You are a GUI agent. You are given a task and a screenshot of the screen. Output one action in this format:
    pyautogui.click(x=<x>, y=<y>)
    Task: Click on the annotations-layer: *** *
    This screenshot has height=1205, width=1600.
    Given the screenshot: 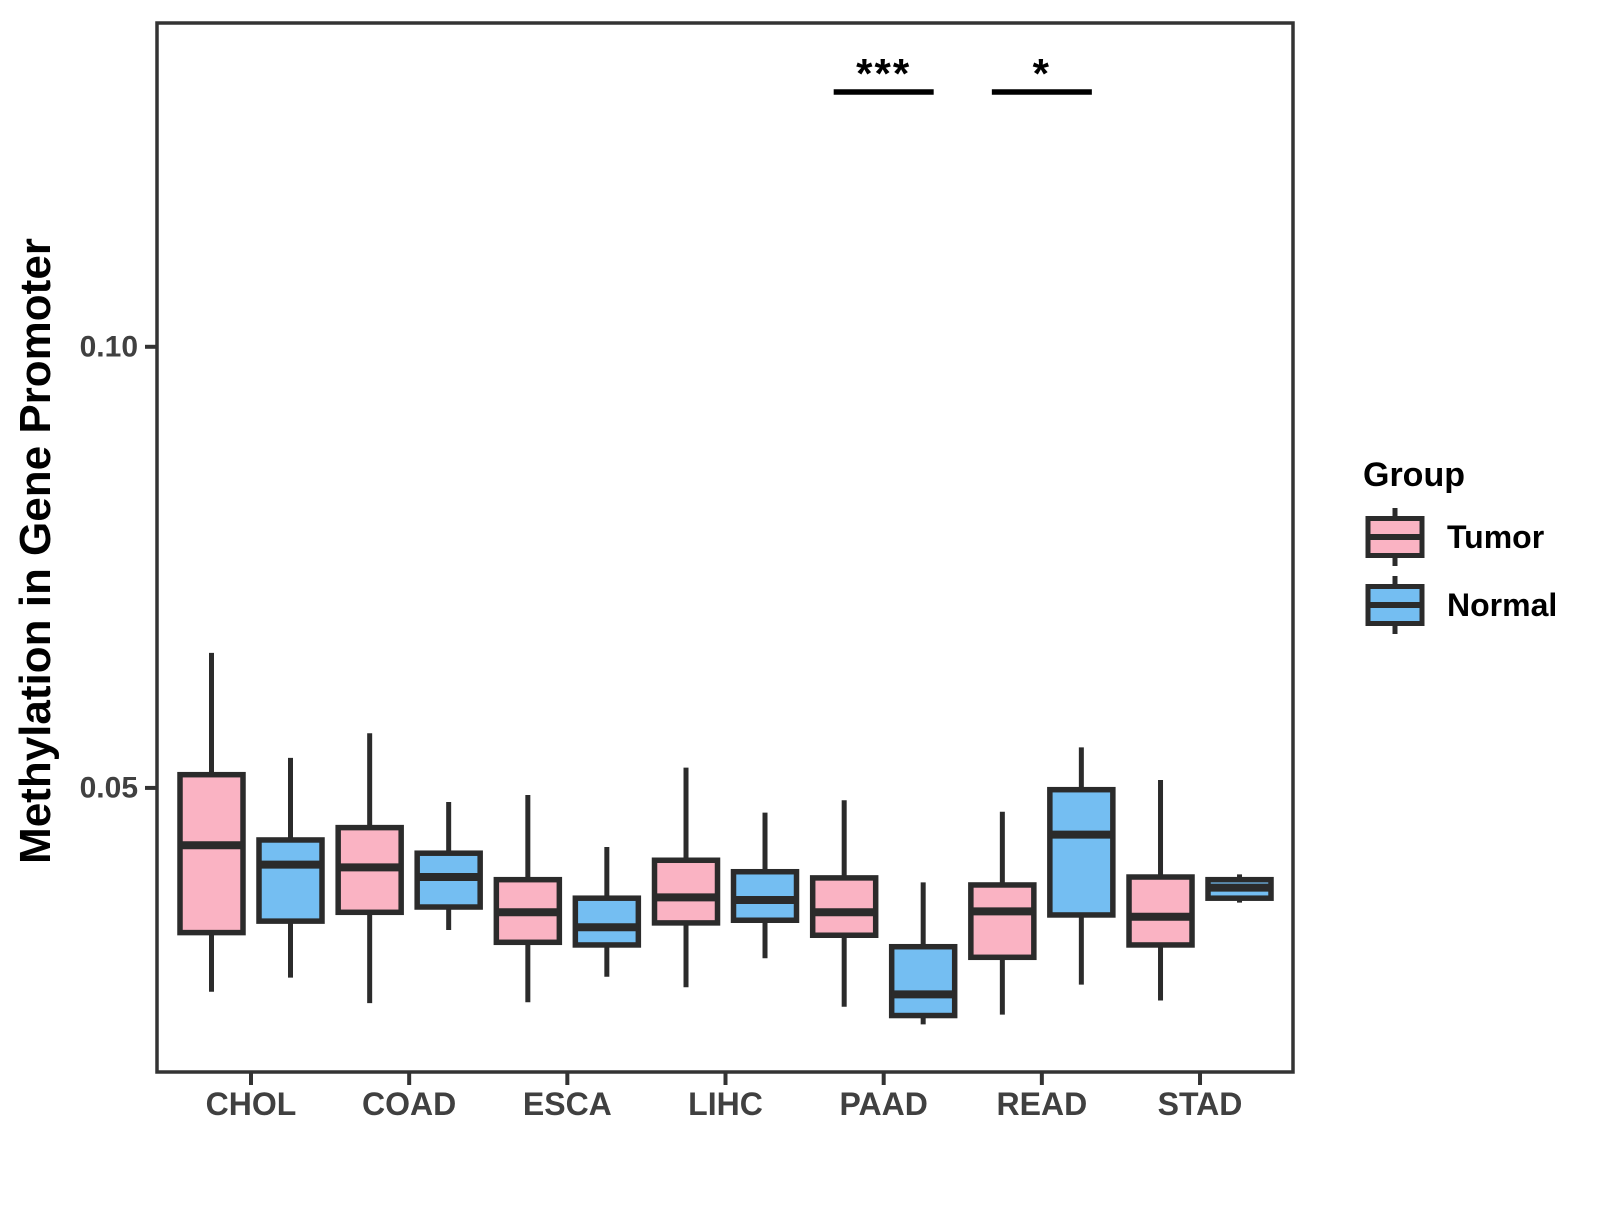 What is the action you would take?
    pyautogui.click(x=962, y=73)
    